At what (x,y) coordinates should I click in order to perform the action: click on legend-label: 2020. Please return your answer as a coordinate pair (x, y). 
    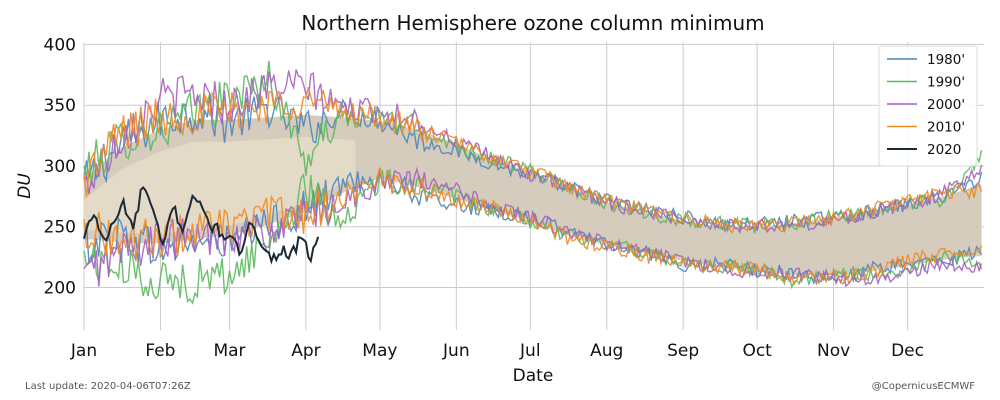
    Looking at the image, I should click on (944, 150).